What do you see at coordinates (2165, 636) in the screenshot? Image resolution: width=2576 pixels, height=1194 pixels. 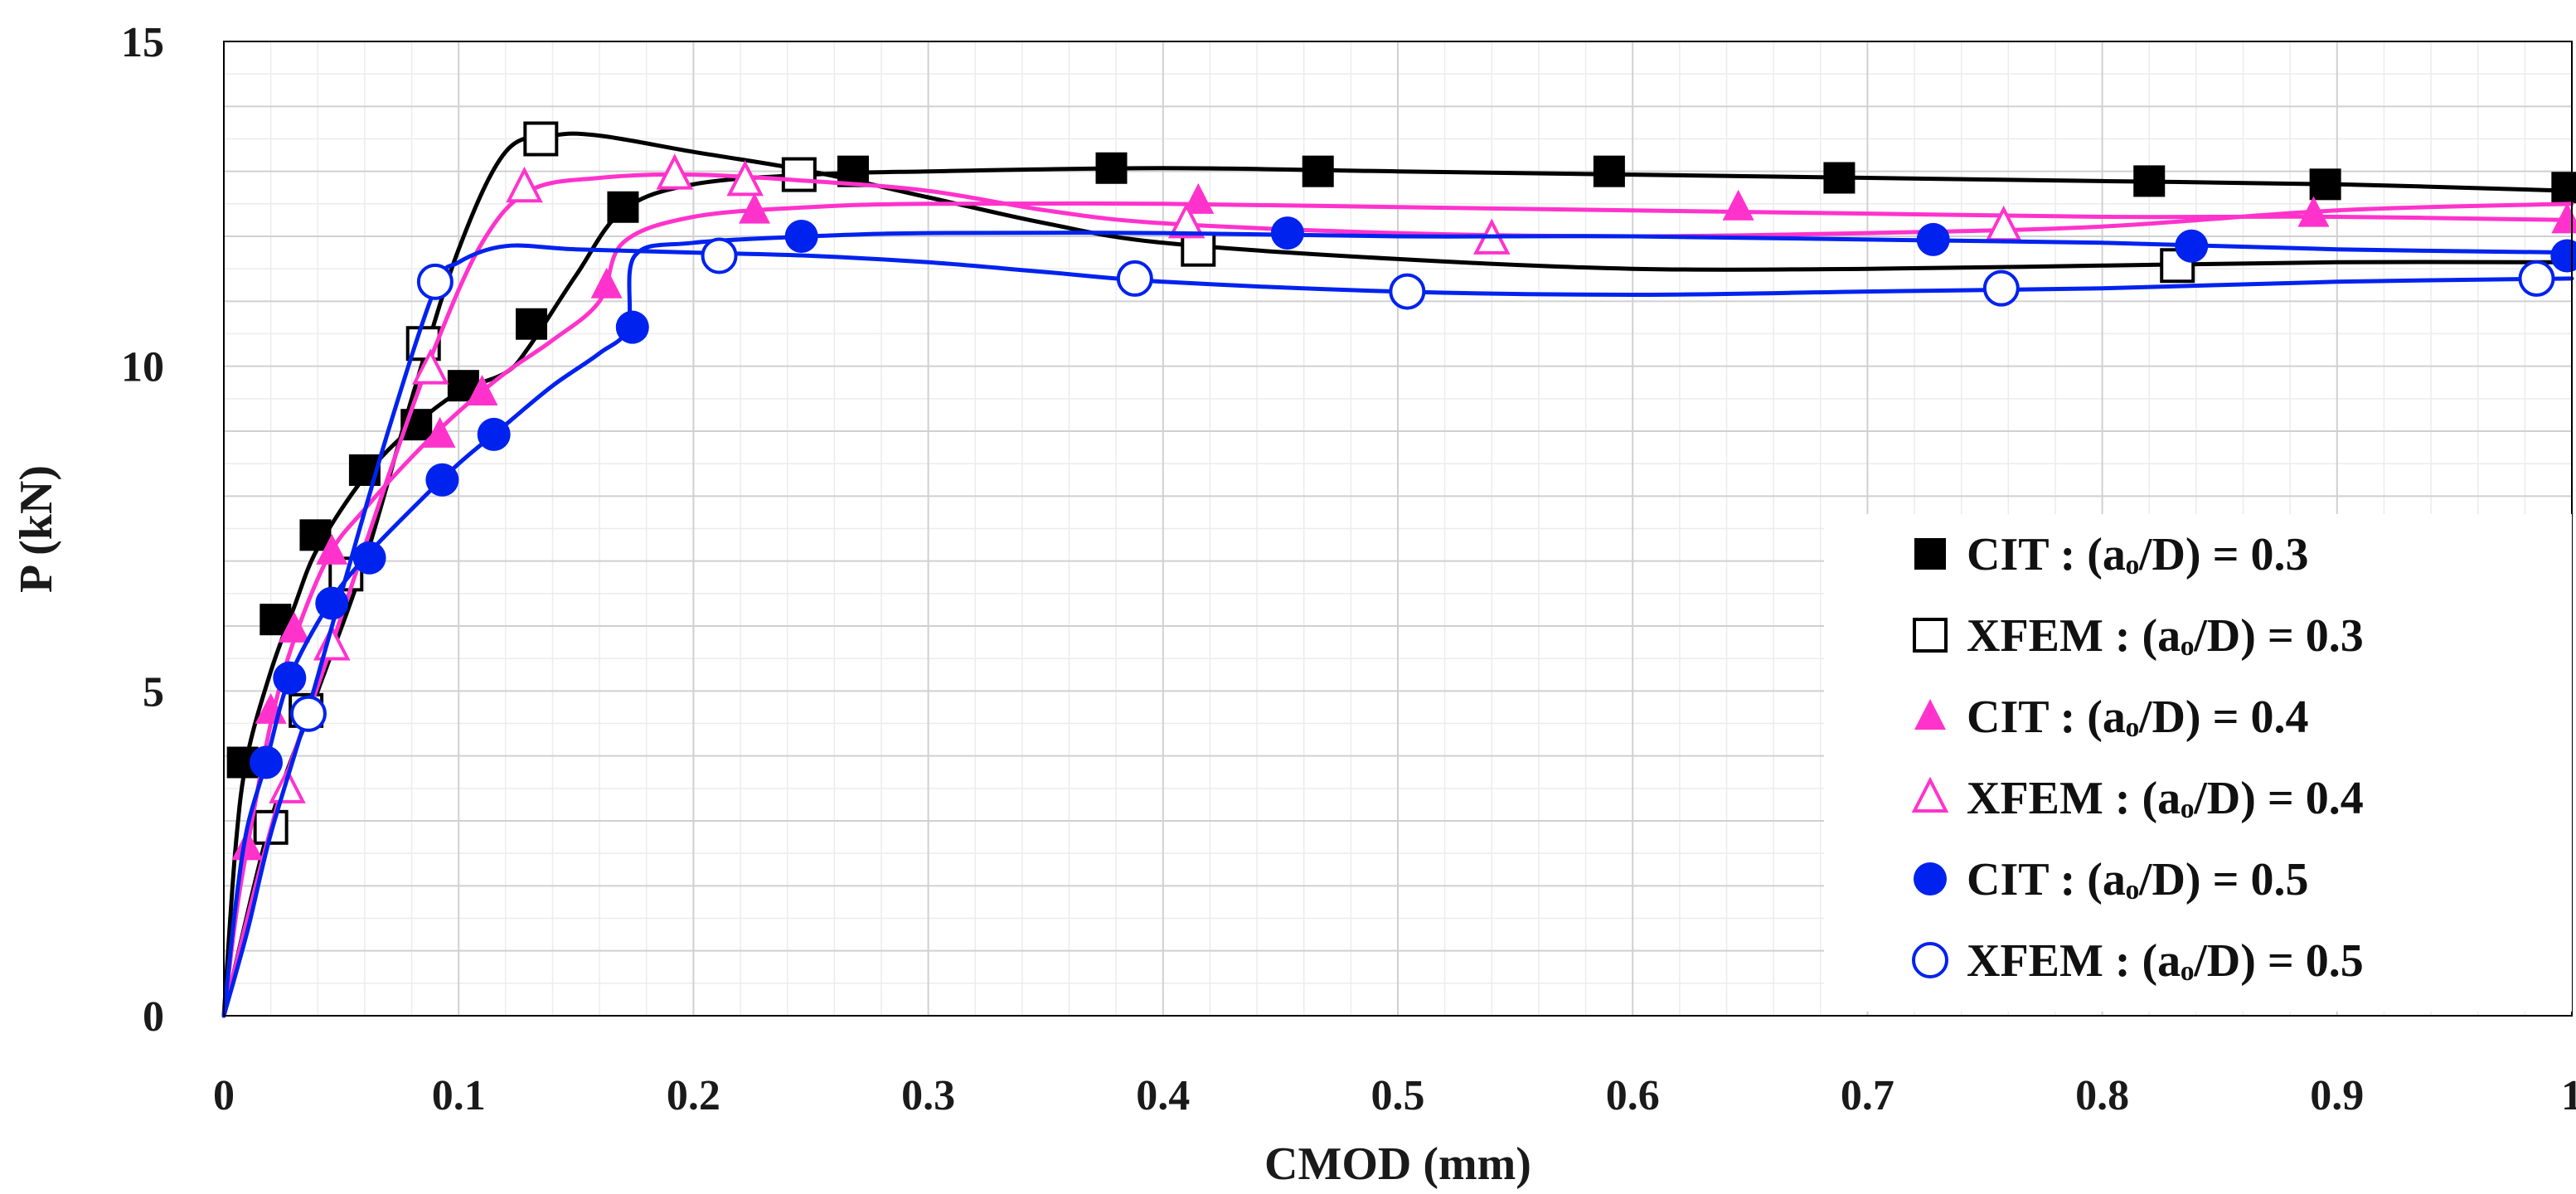 I see `legend-label: XFEM : (aₒ/D) = 0.3` at bounding box center [2165, 636].